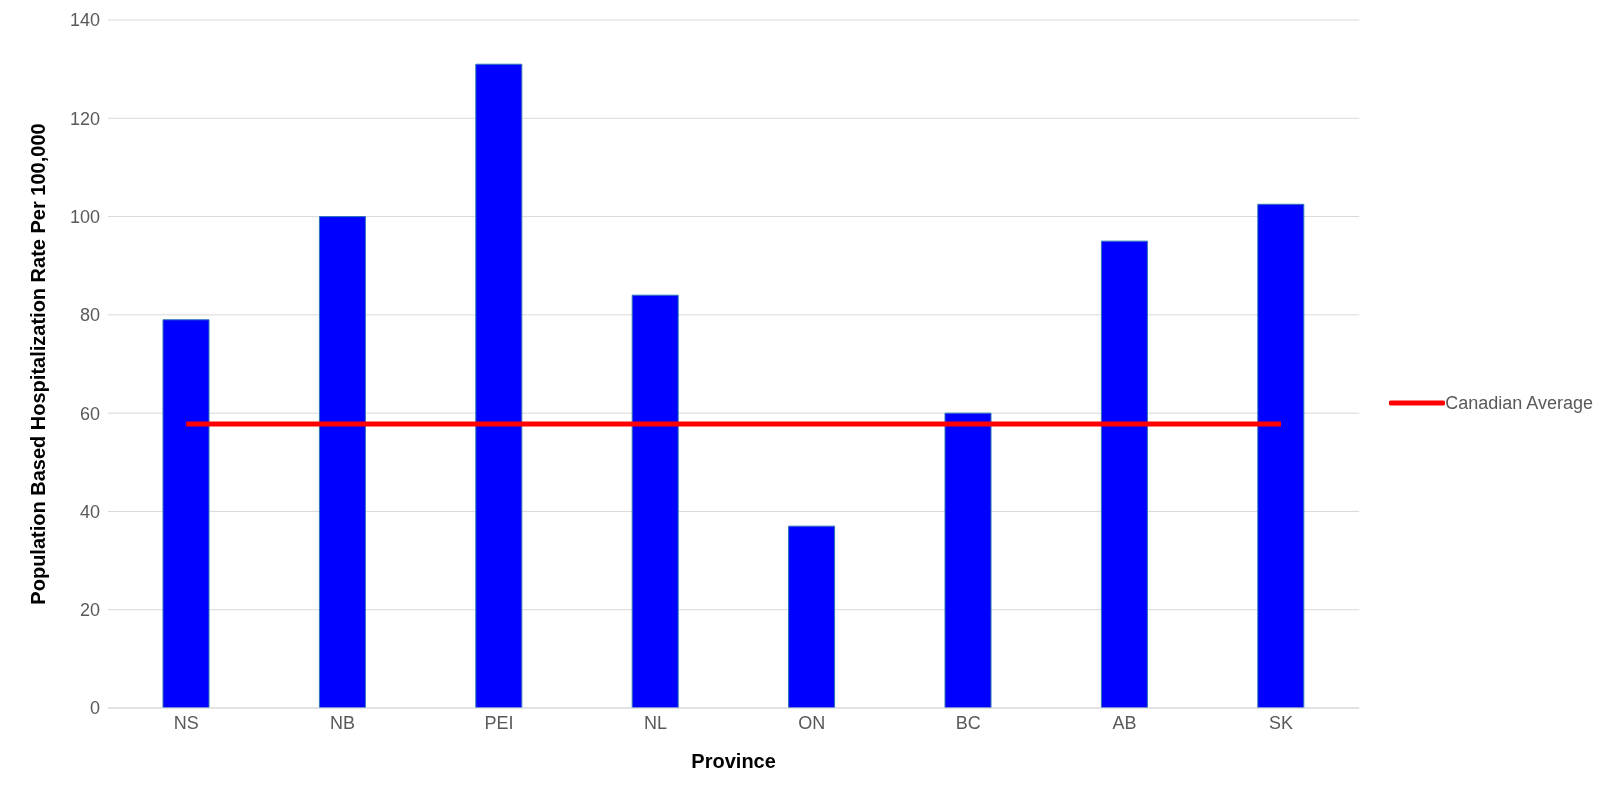 The height and width of the screenshot is (806, 1615). What do you see at coordinates (186, 722) in the screenshot?
I see `x-tick-label: NS` at bounding box center [186, 722].